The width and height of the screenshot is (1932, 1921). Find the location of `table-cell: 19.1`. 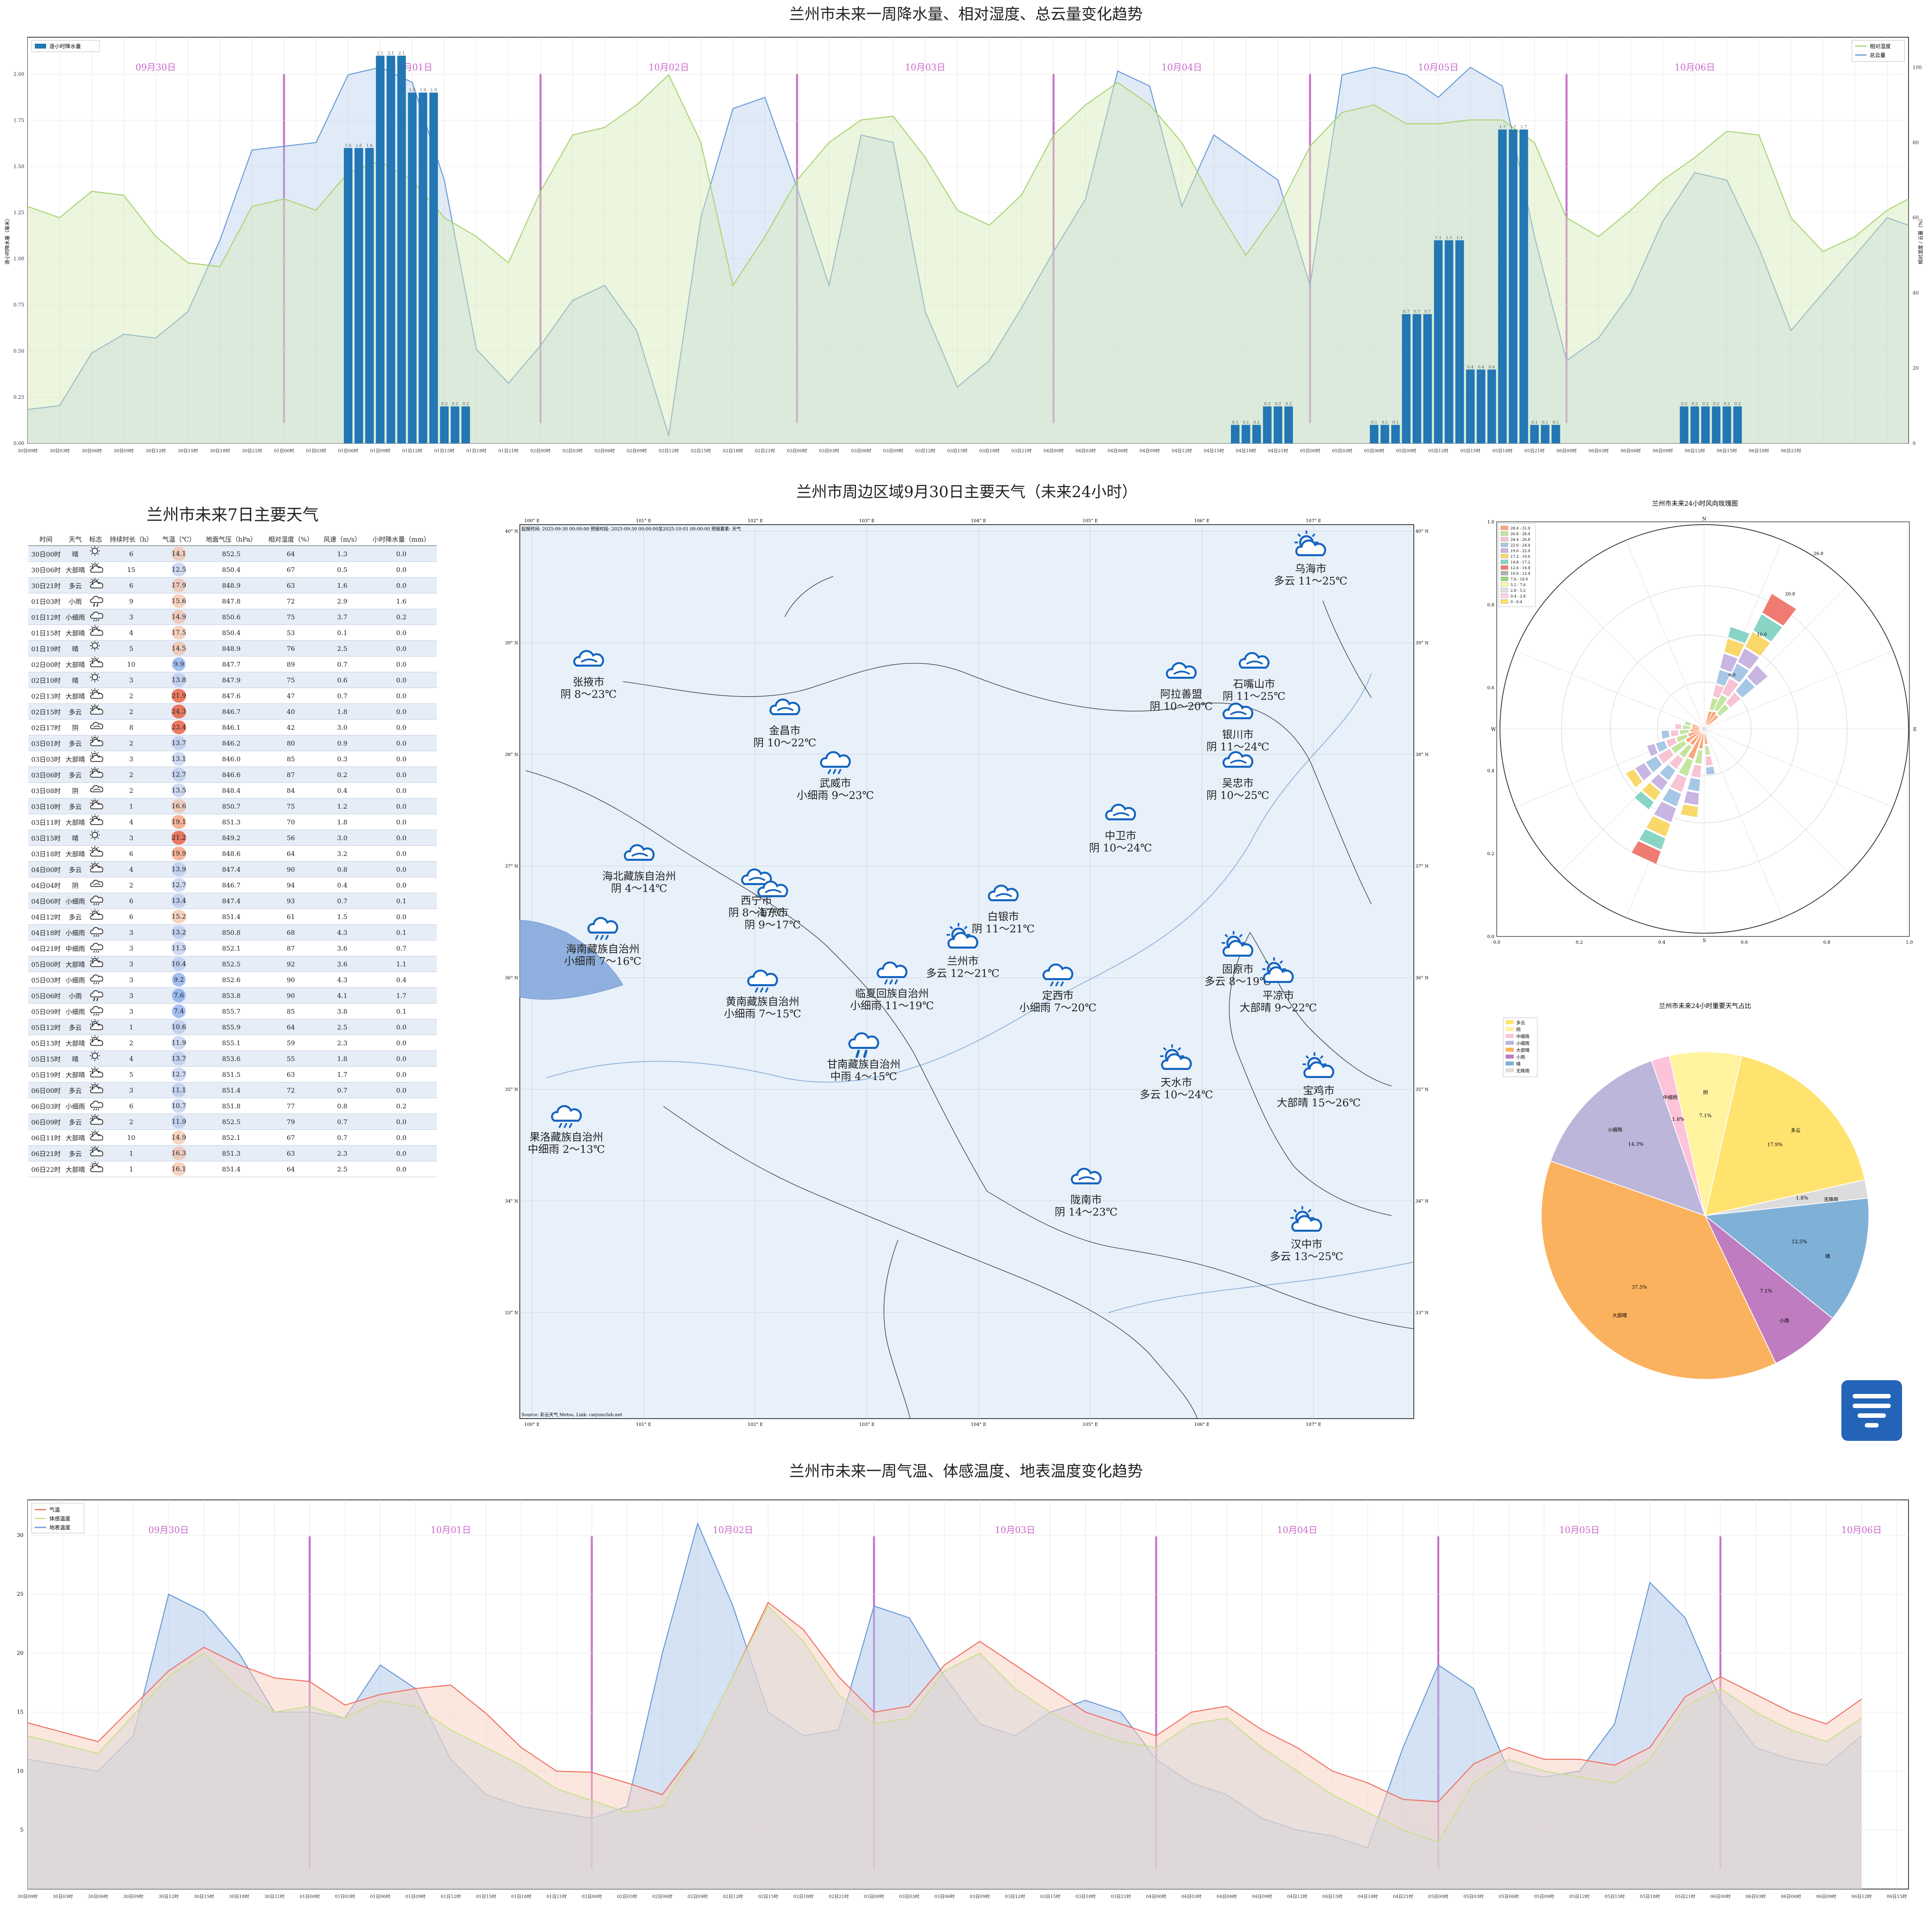

table-cell: 19.1 is located at coordinates (179, 822).